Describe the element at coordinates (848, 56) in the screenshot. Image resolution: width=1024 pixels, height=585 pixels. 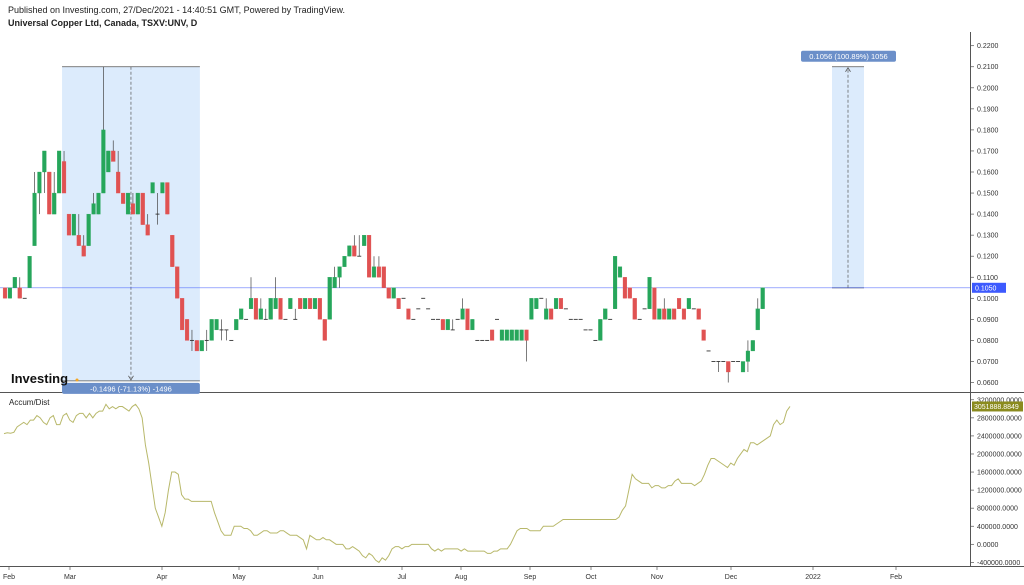
I see `measure-up-label: 0.1056 (100.89%) 1056` at that location.